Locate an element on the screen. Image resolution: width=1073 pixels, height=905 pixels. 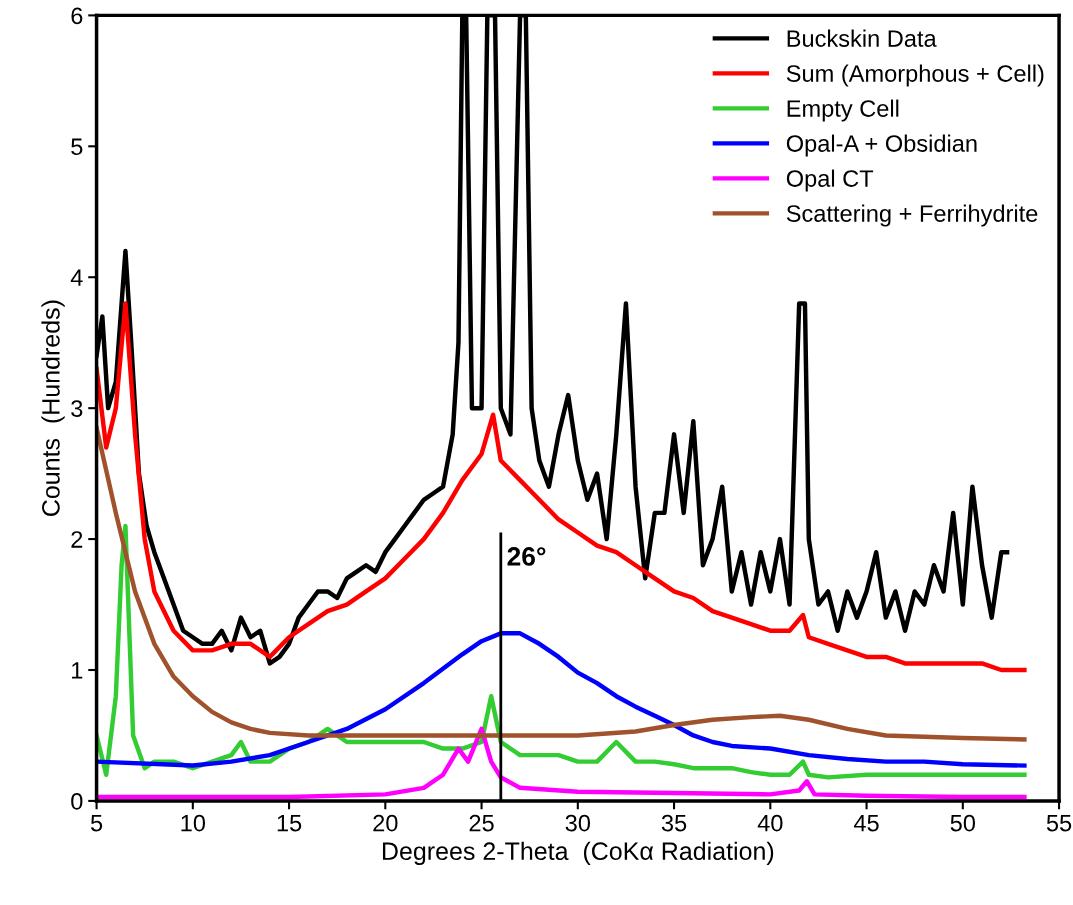
y-tick-label: 2 is located at coordinates (77, 539).